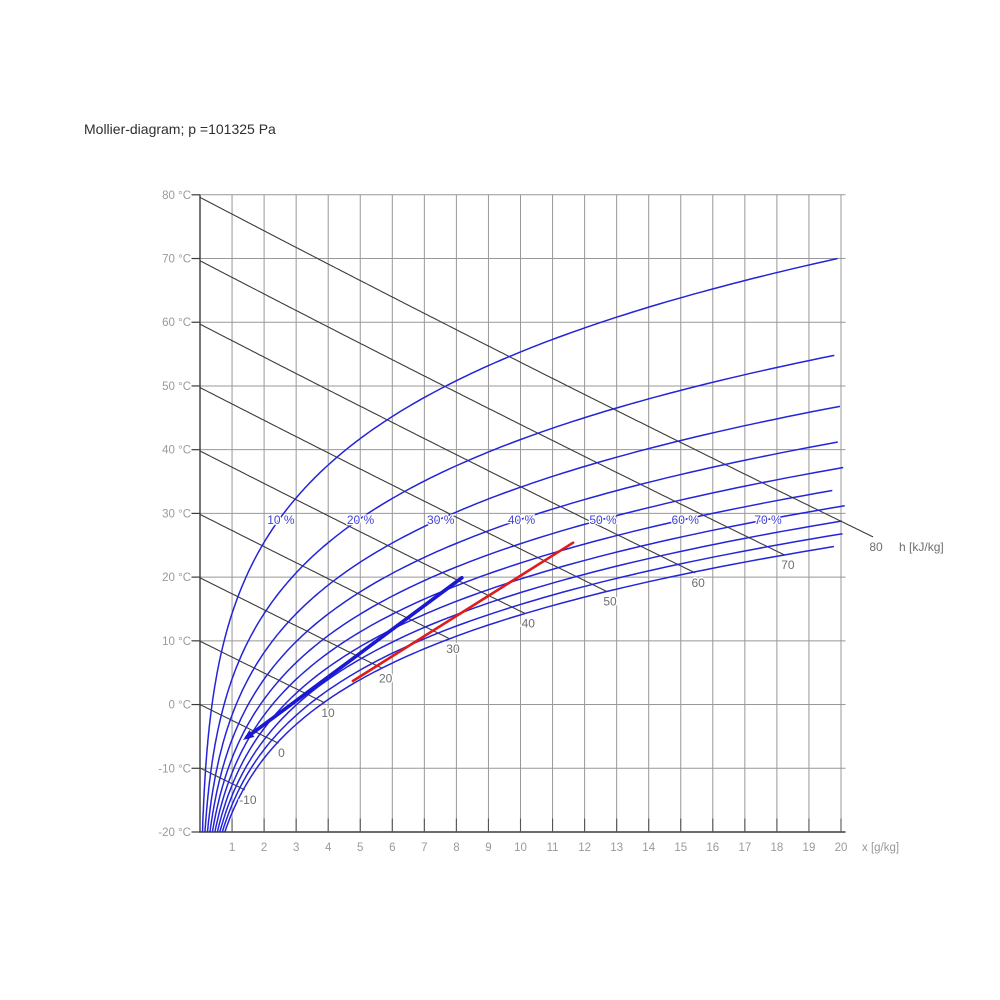 Image resolution: width=1000 pixels, height=1000 pixels. Describe the element at coordinates (584, 848) in the screenshot. I see `x-tick-label-12: 12` at that location.